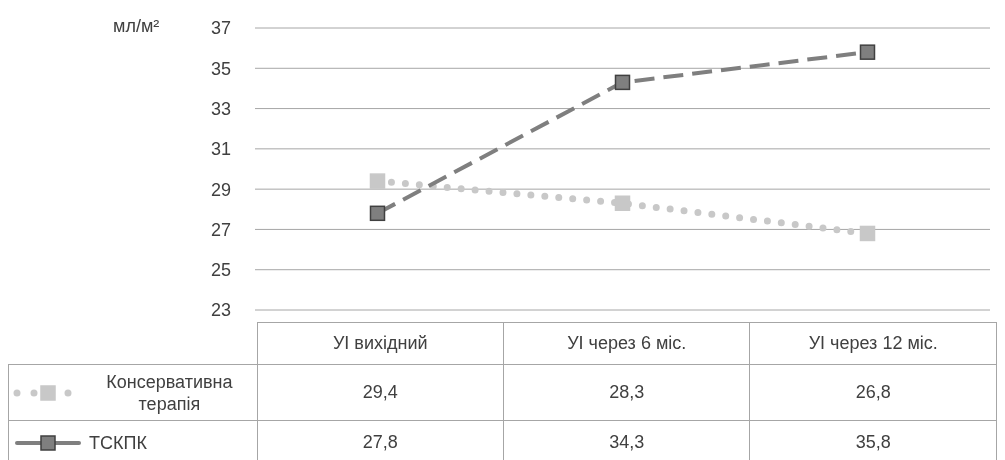  What do you see at coordinates (220, 108) in the screenshot?
I see `y-tick-label: 33` at bounding box center [220, 108].